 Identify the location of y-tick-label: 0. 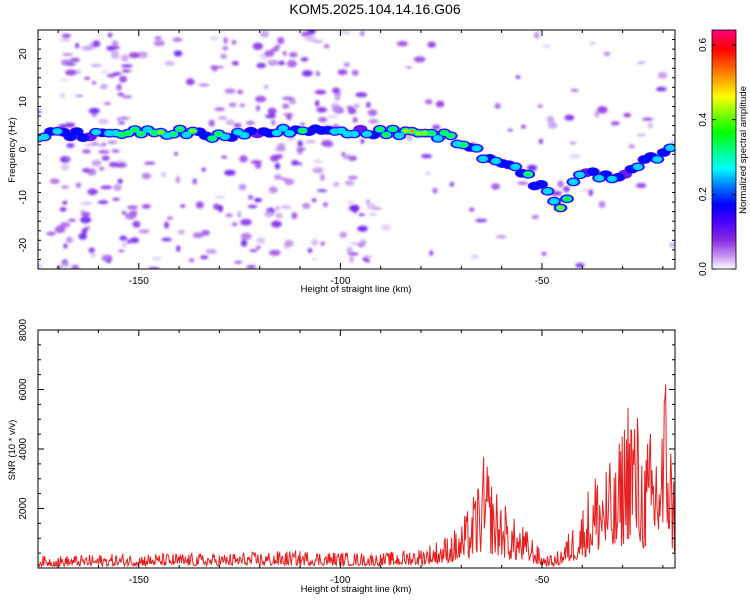
(23, 149).